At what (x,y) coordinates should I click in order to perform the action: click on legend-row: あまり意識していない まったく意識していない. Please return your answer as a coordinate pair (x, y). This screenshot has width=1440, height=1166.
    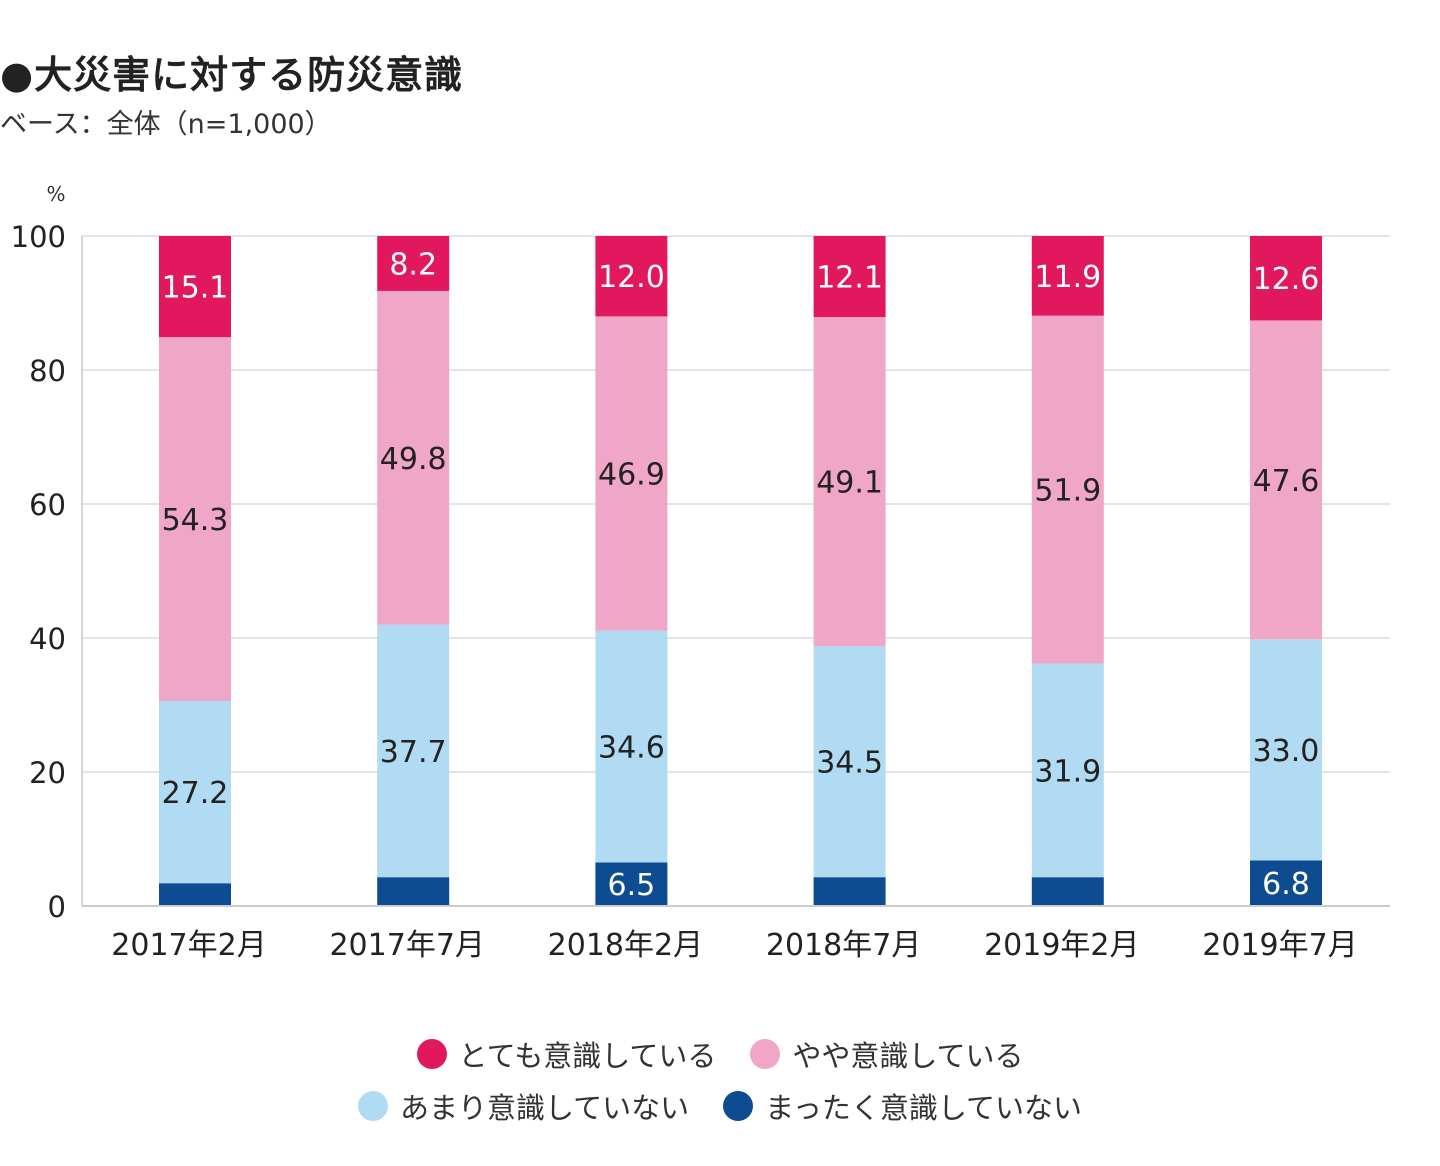
    Looking at the image, I should click on (720, 1106).